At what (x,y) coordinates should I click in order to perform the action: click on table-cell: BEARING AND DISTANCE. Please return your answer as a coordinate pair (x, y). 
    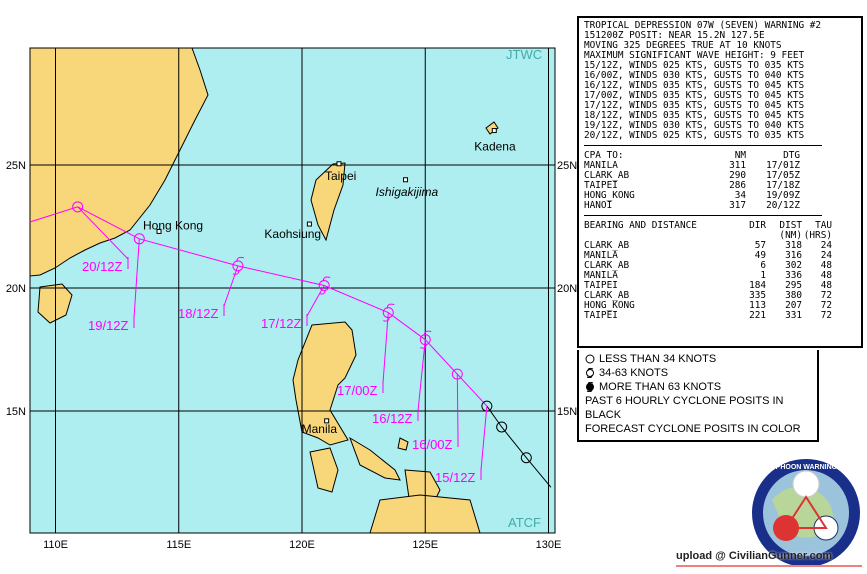
    Looking at the image, I should click on (640, 225).